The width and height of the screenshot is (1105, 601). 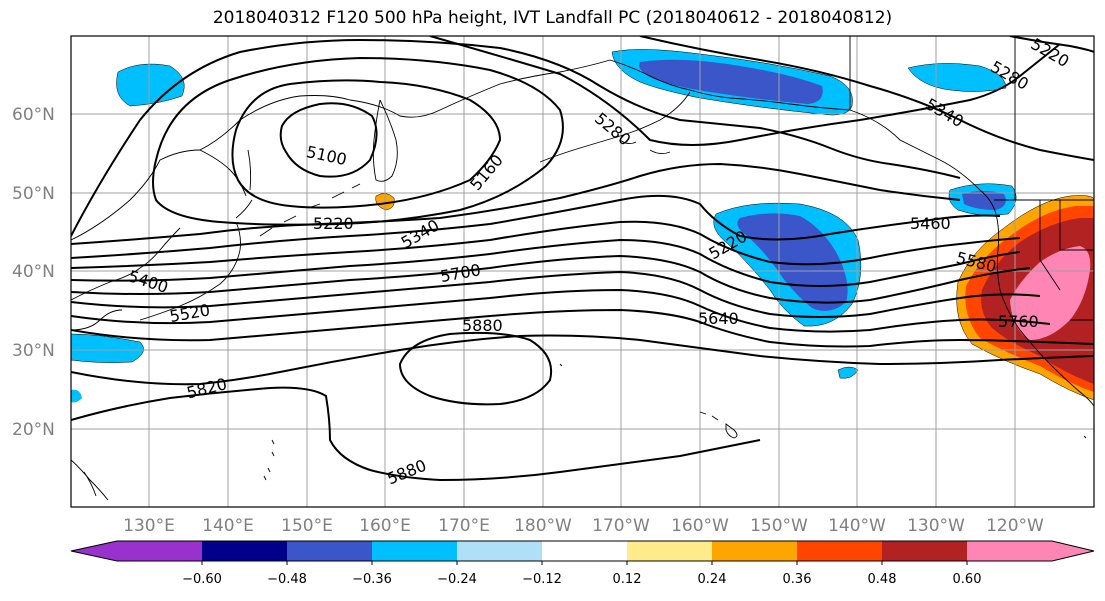 I want to click on lon-label: 130°W, so click(x=936, y=526).